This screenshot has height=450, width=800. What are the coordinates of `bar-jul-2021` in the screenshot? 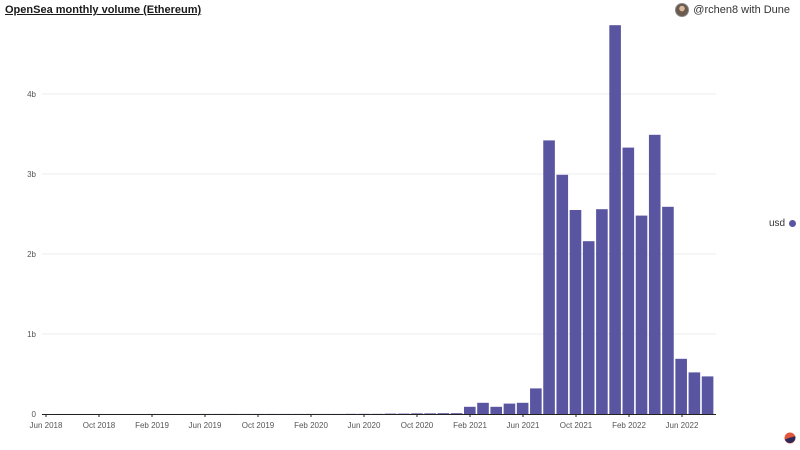 It's located at (536, 401).